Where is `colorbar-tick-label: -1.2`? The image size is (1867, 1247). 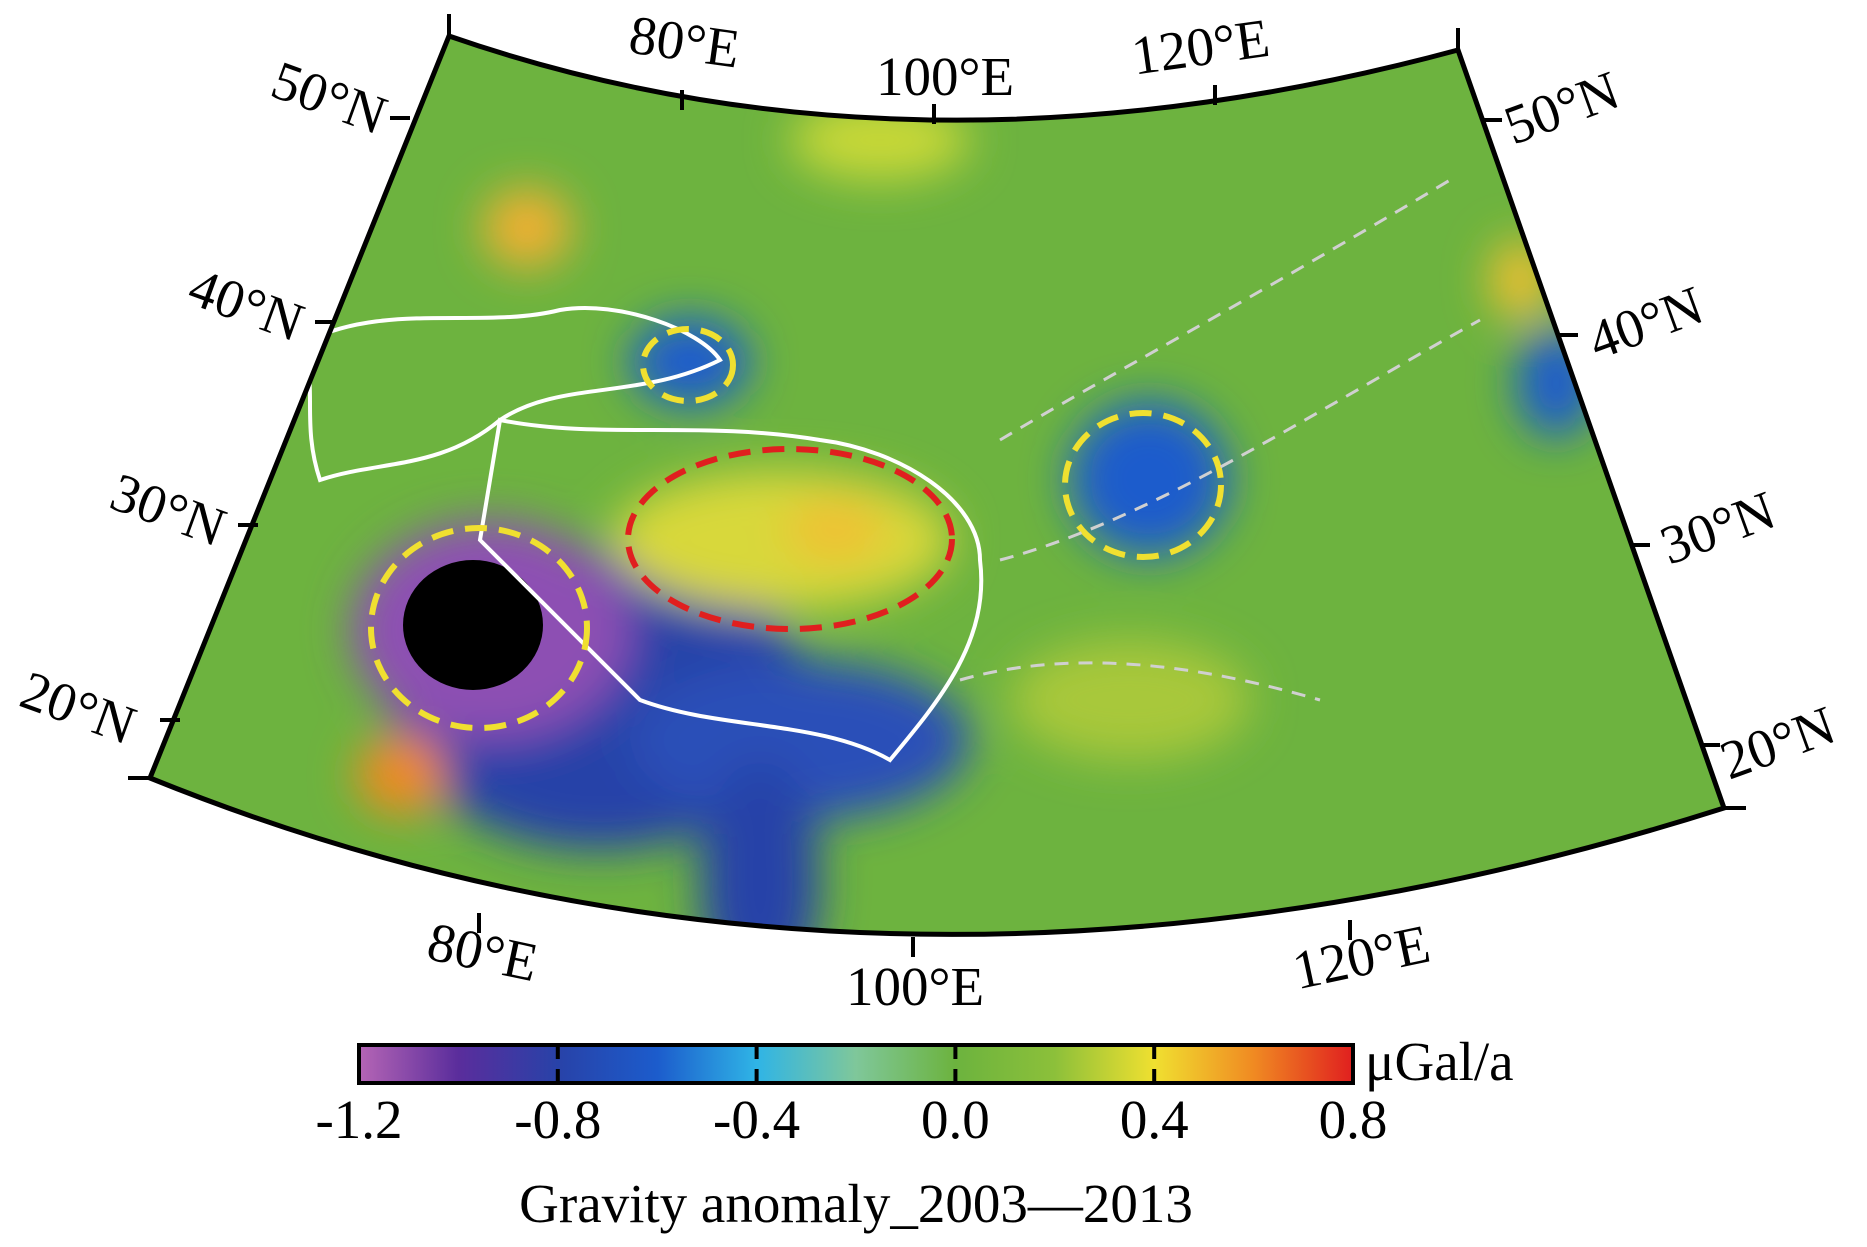
colorbar-tick-label: -1.2 is located at coordinates (358, 1119).